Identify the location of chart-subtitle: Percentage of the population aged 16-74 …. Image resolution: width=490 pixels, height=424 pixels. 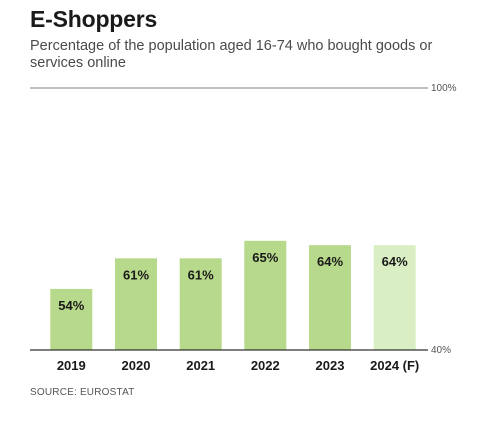
(231, 54).